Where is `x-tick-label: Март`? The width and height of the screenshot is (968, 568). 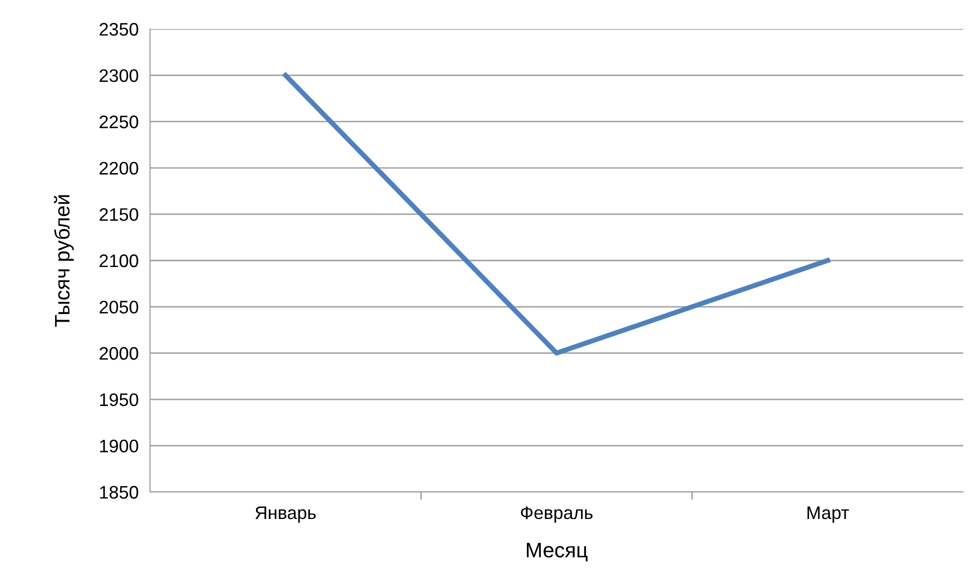
x-tick-label: Март is located at coordinates (828, 514).